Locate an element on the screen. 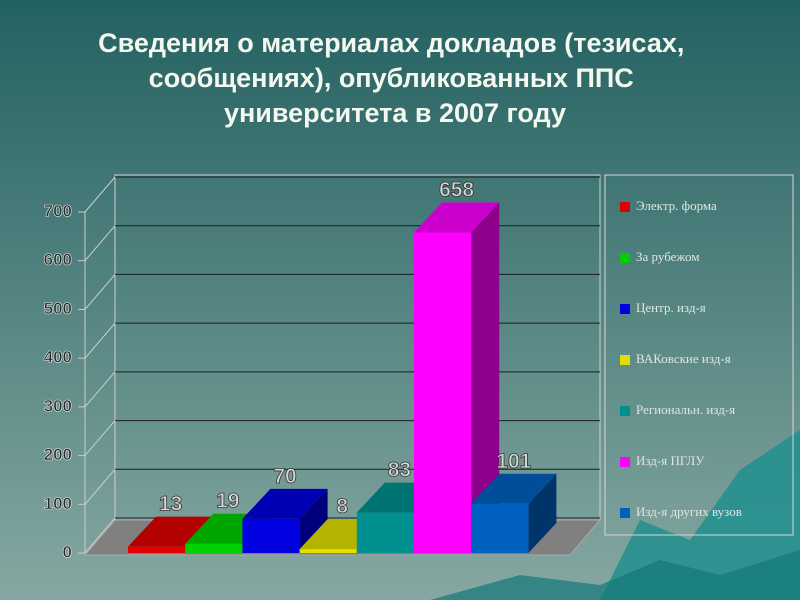  legend-label: Региональн. изд-я is located at coordinates (685, 409).